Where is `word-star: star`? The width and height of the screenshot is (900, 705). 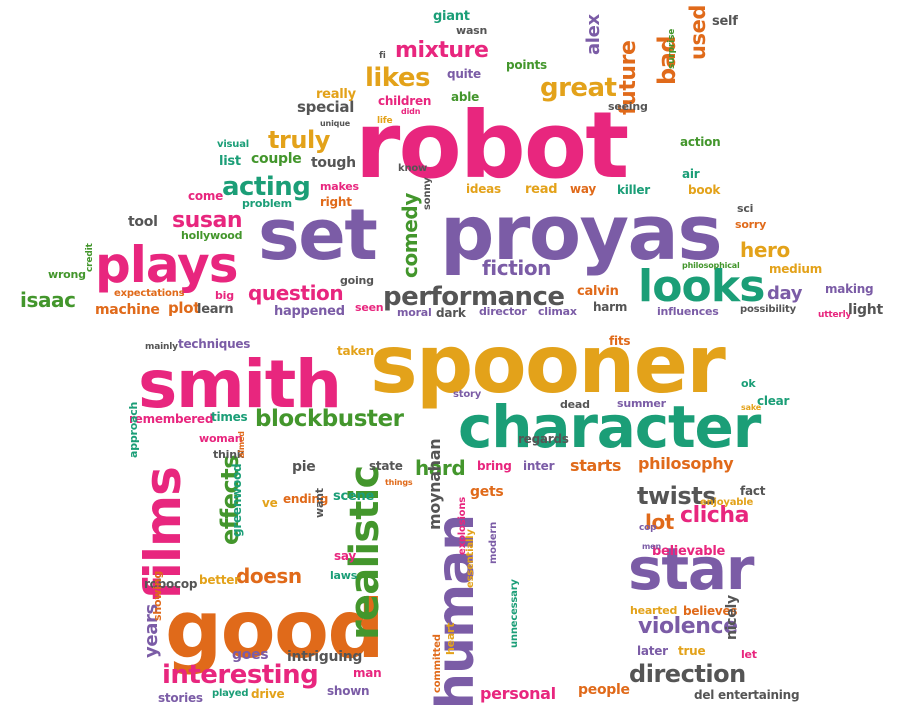 word-star: star is located at coordinates (691, 569).